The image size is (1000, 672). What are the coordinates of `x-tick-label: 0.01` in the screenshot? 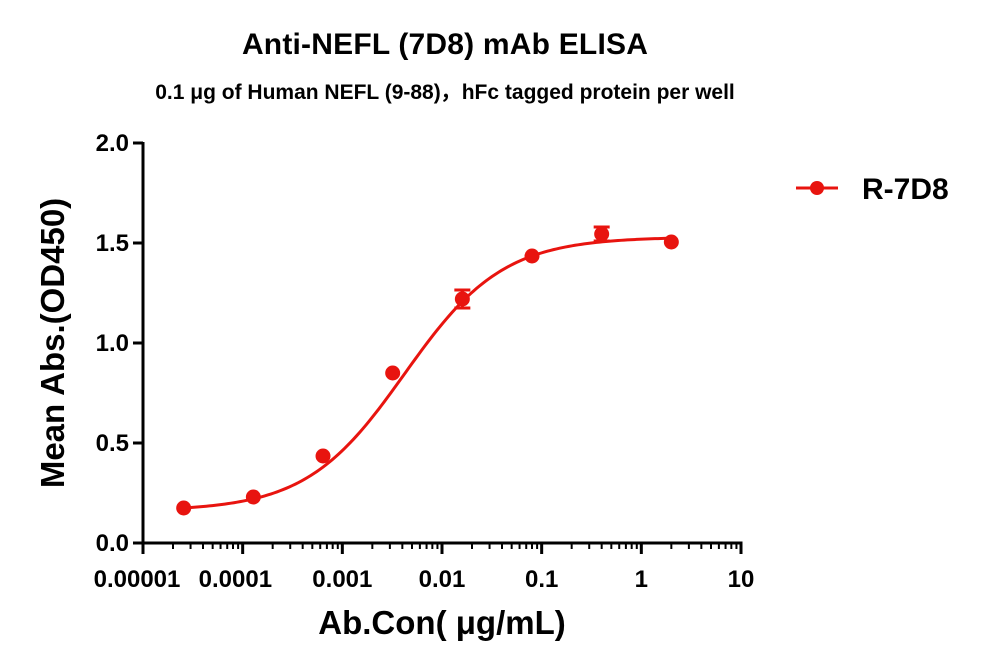 It's located at (442, 579).